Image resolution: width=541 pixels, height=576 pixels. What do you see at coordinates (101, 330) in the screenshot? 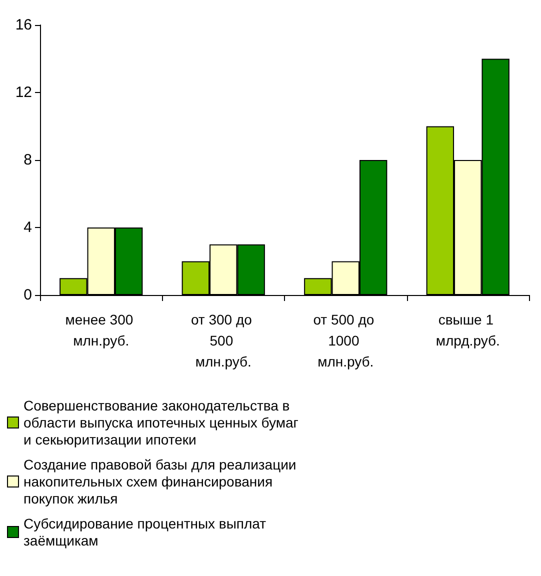
I see `x-tick-label: менее 300 млн.руб.` at bounding box center [101, 330].